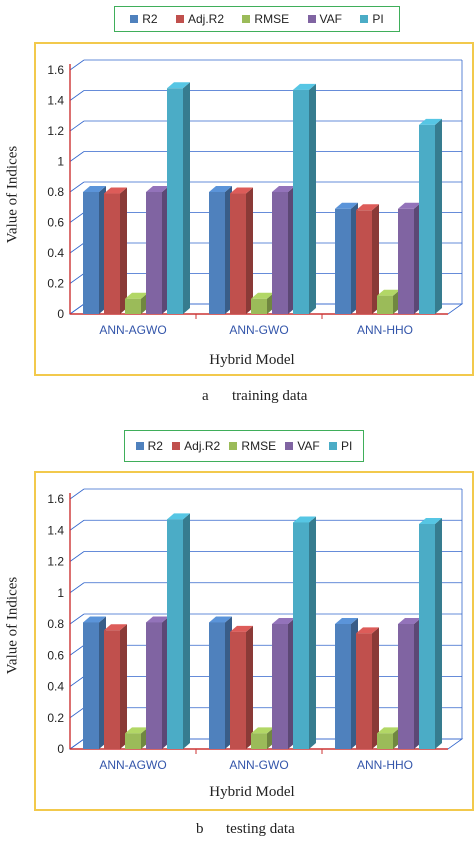 The width and height of the screenshot is (474, 844). I want to click on legend-item-pi: PI, so click(372, 19).